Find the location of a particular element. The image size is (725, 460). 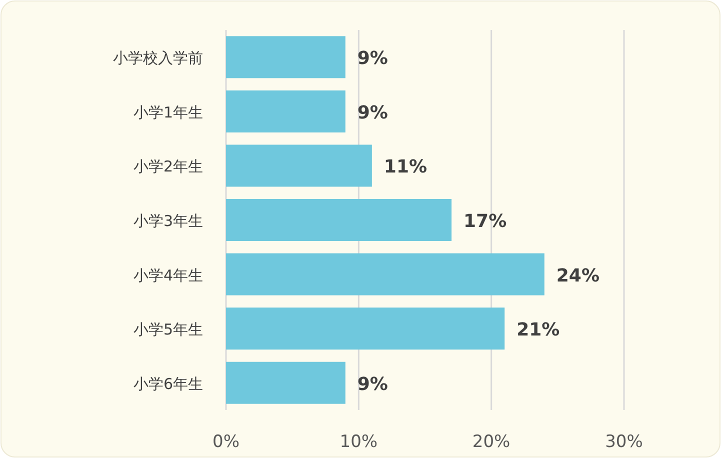

xtick: 10% is located at coordinates (359, 442).